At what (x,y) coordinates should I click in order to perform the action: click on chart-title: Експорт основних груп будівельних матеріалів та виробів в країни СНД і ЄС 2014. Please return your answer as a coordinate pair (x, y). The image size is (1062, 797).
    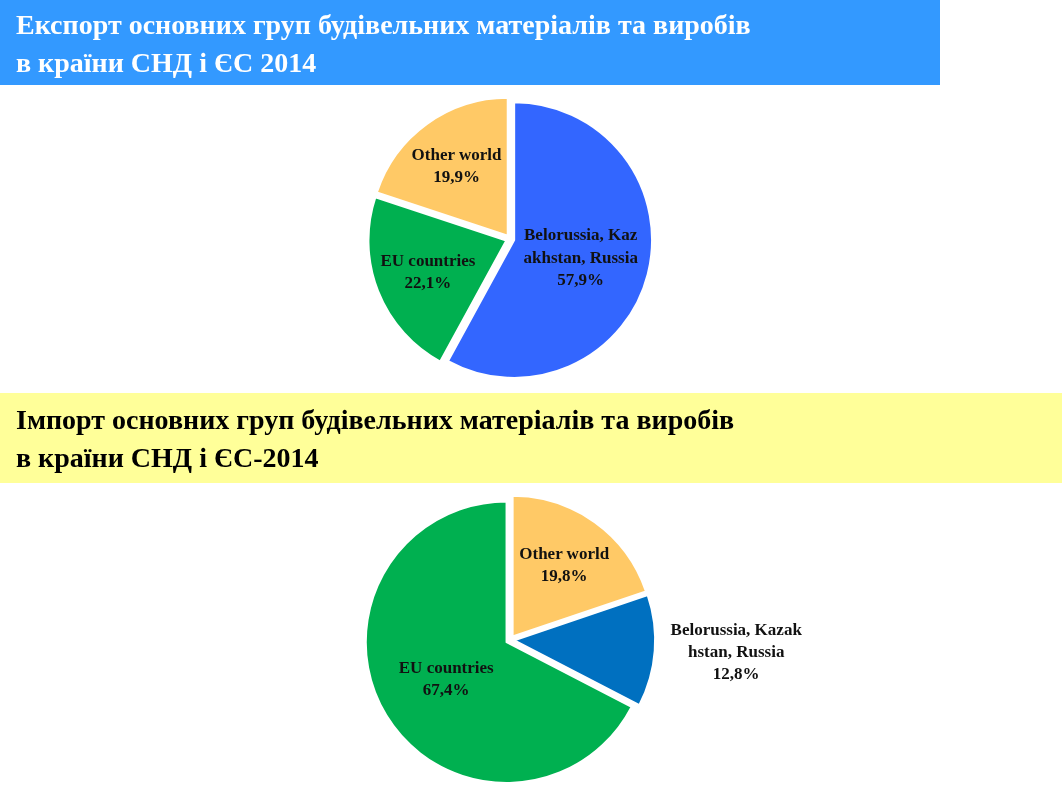
    Looking at the image, I should click on (470, 42).